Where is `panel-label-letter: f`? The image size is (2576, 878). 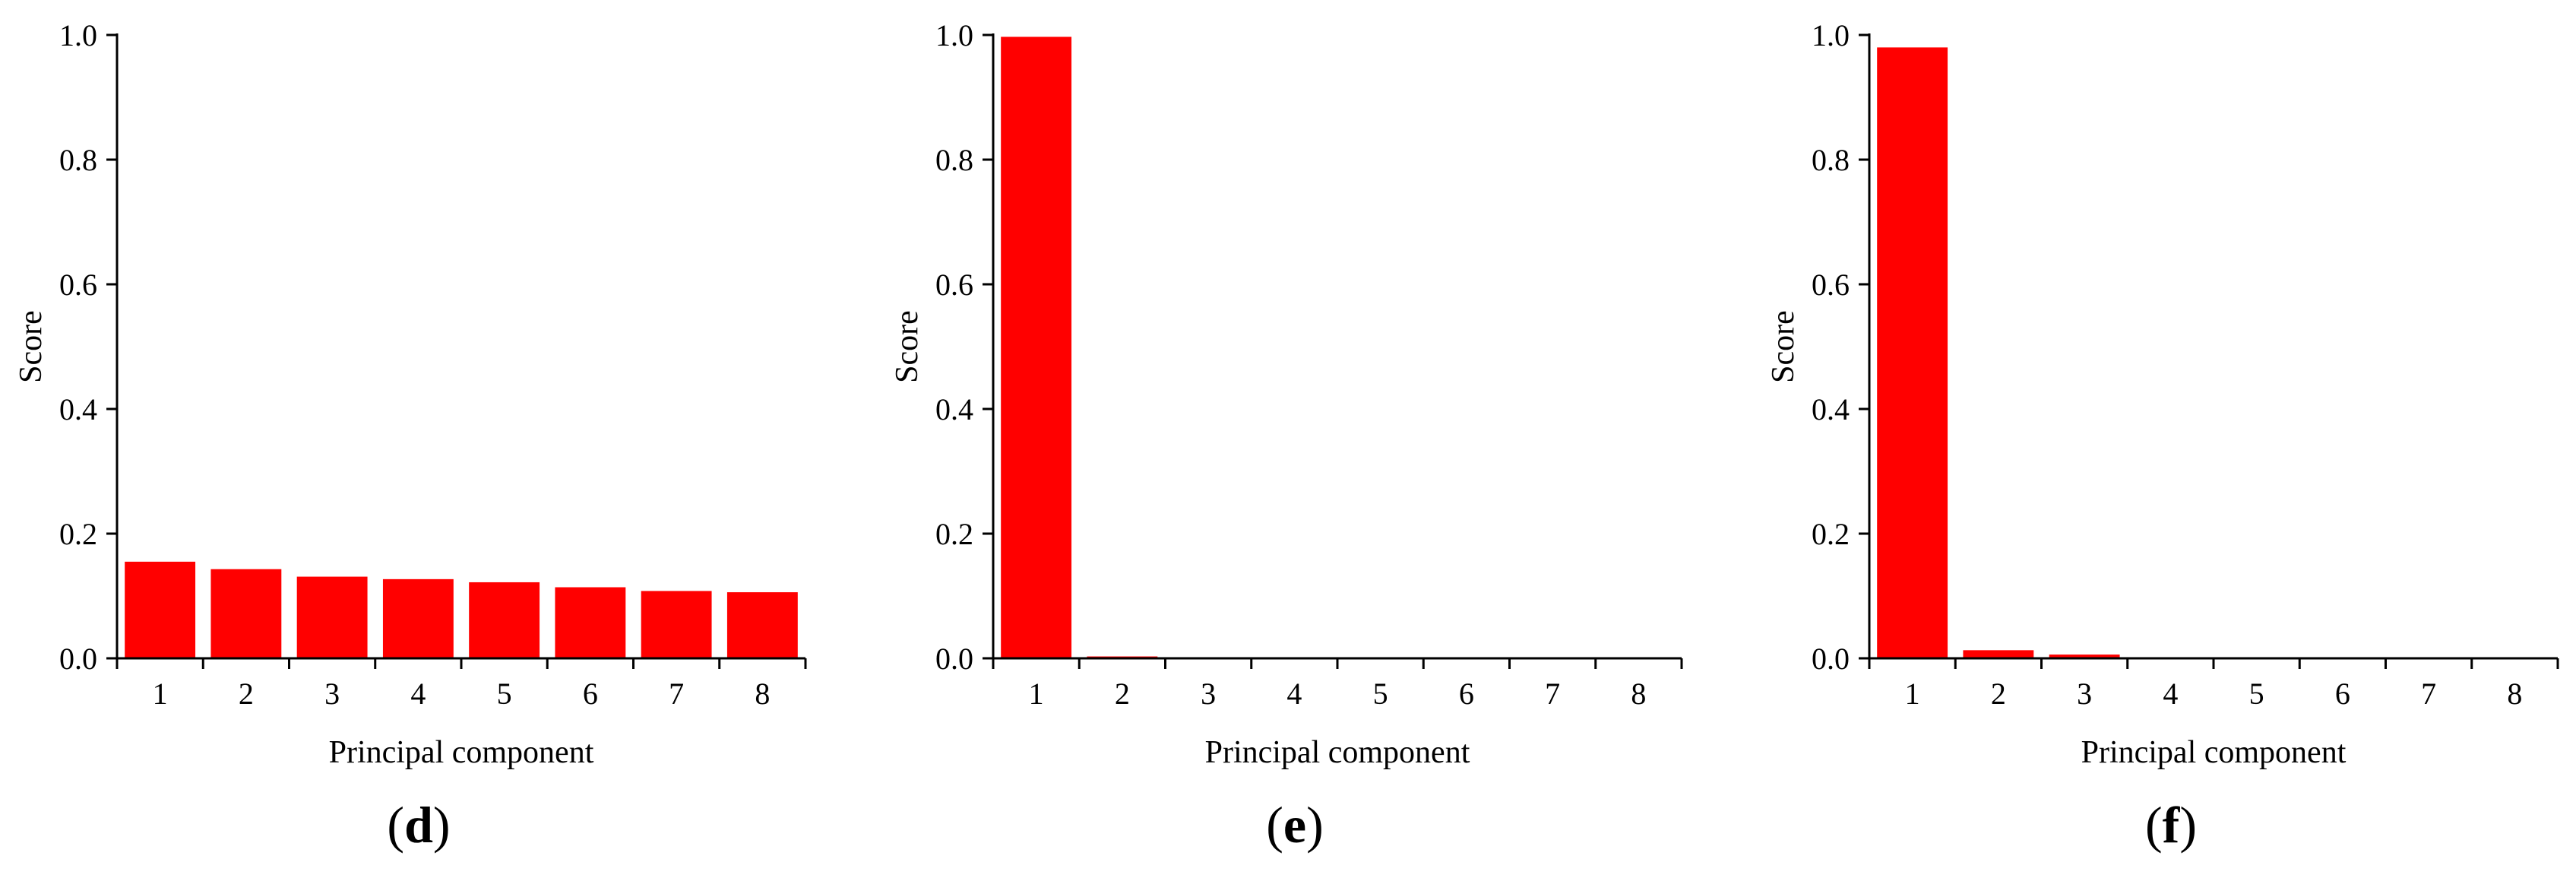
panel-label-letter: f is located at coordinates (2172, 825).